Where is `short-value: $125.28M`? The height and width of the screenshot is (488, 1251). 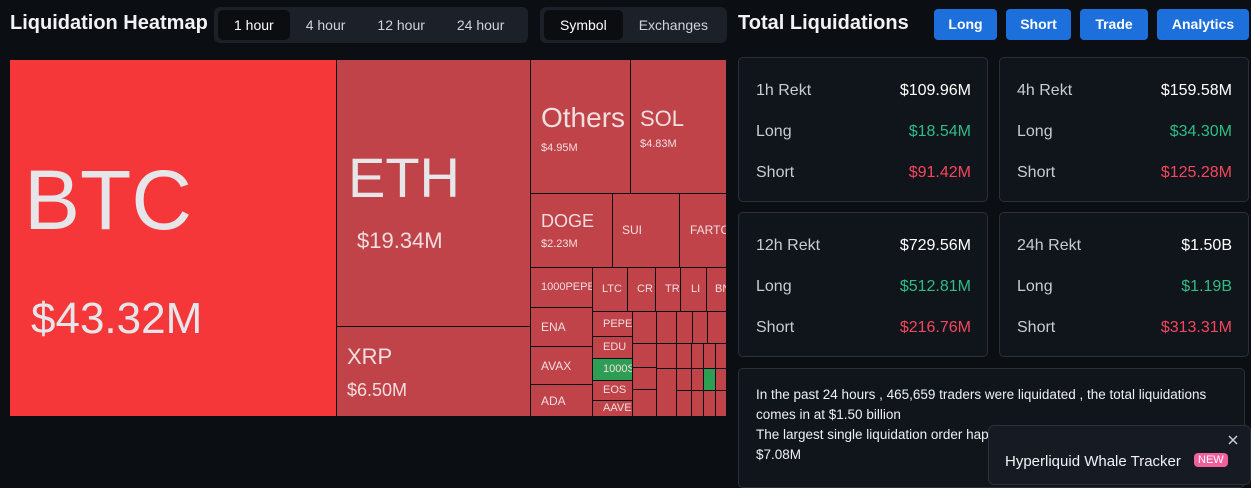 short-value: $125.28M is located at coordinates (1196, 172).